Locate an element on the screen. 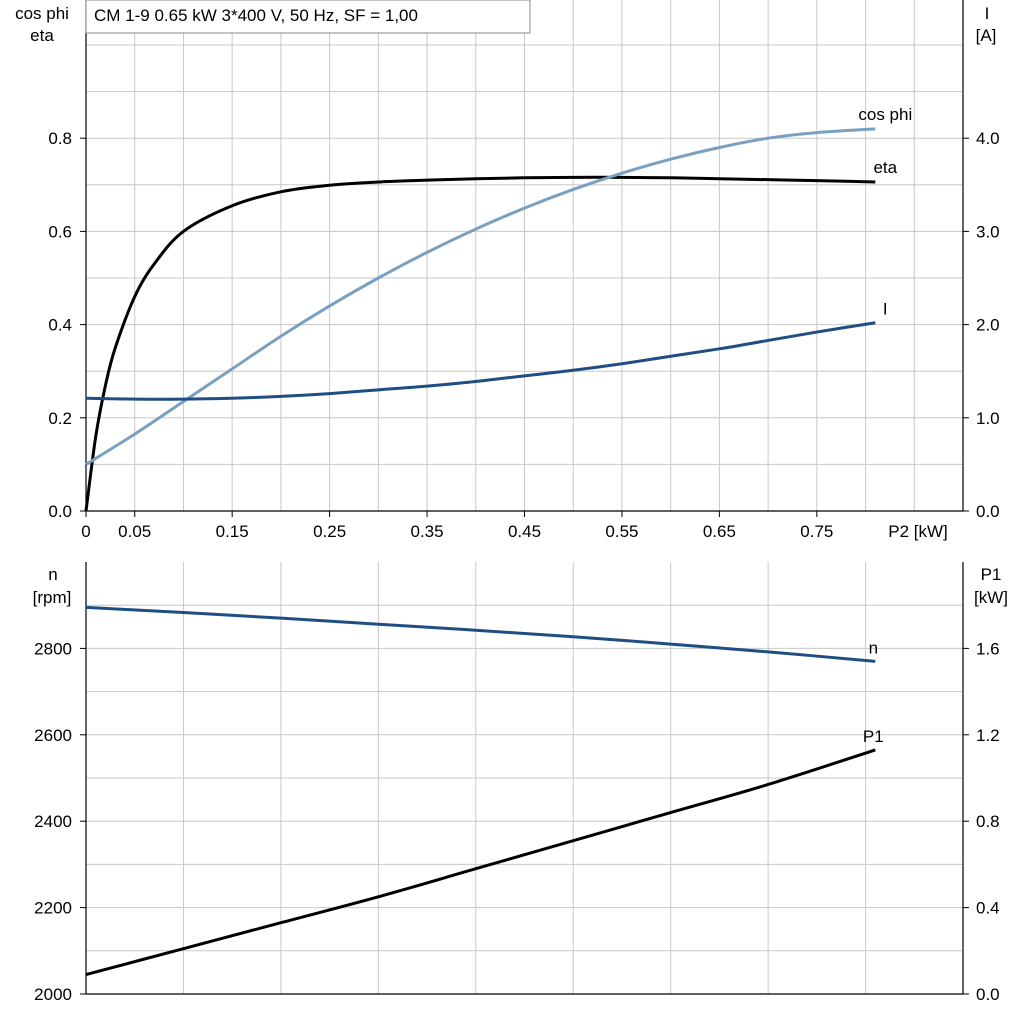 The width and height of the screenshot is (1024, 1024). y-tick-label: 0.4 is located at coordinates (60, 325).